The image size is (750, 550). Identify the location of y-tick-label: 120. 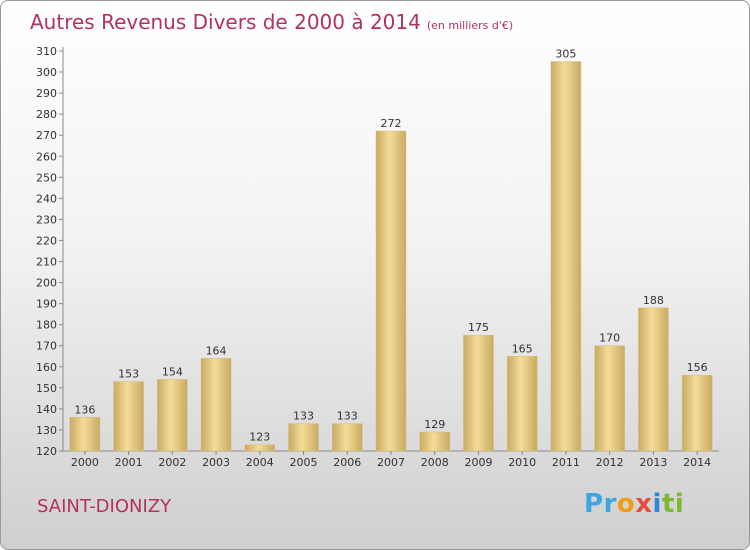
(46, 451).